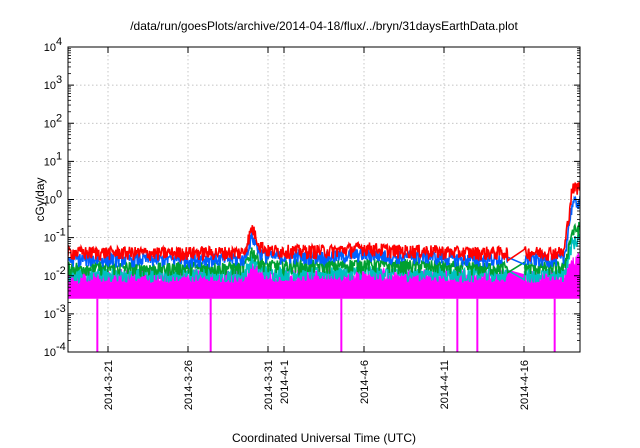 The height and width of the screenshot is (448, 640). Describe the element at coordinates (61, 233) in the screenshot. I see `y-tick-exponent: -1` at that location.